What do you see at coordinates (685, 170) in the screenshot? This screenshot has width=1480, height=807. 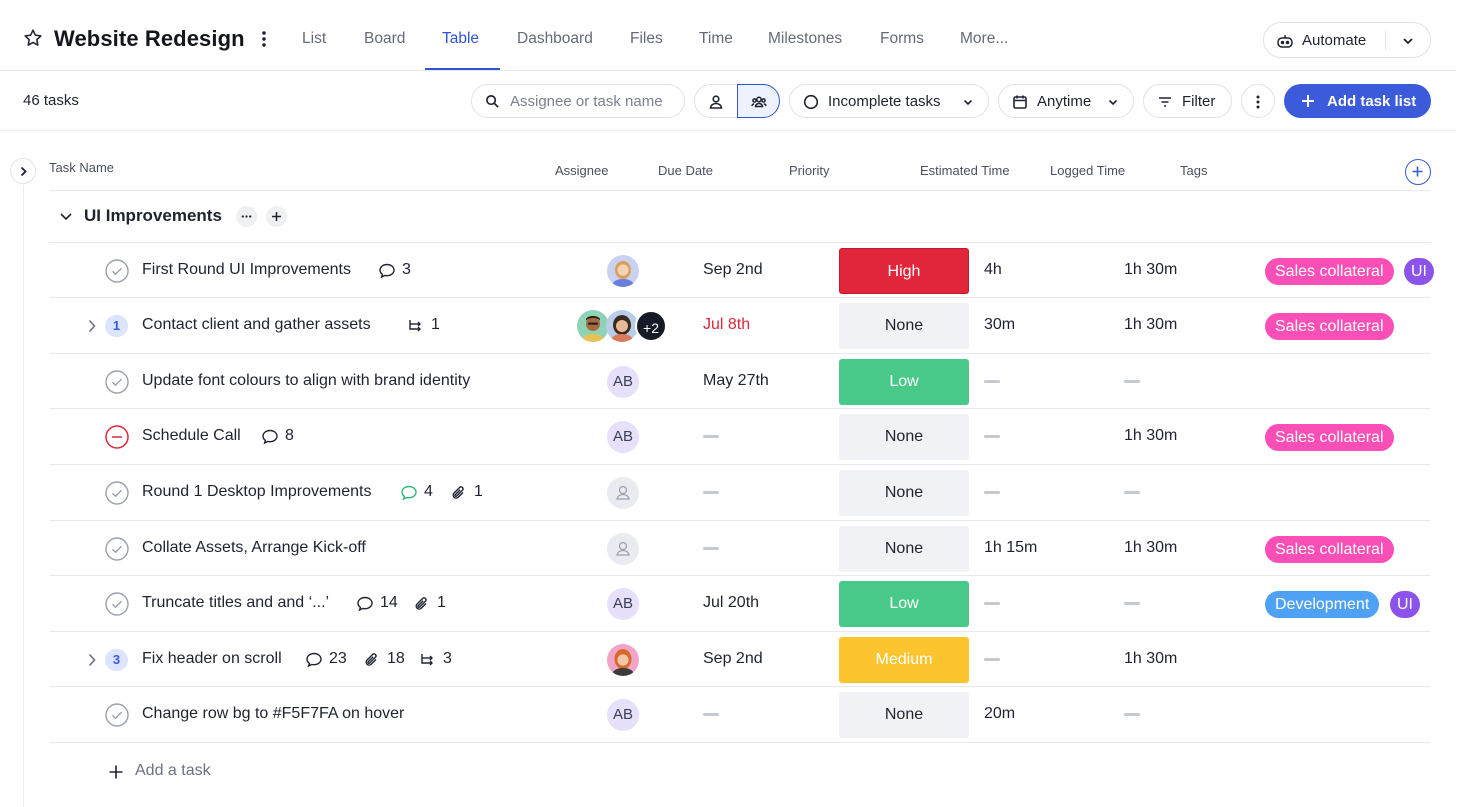 I see `column-header-due-date: Due Date` at bounding box center [685, 170].